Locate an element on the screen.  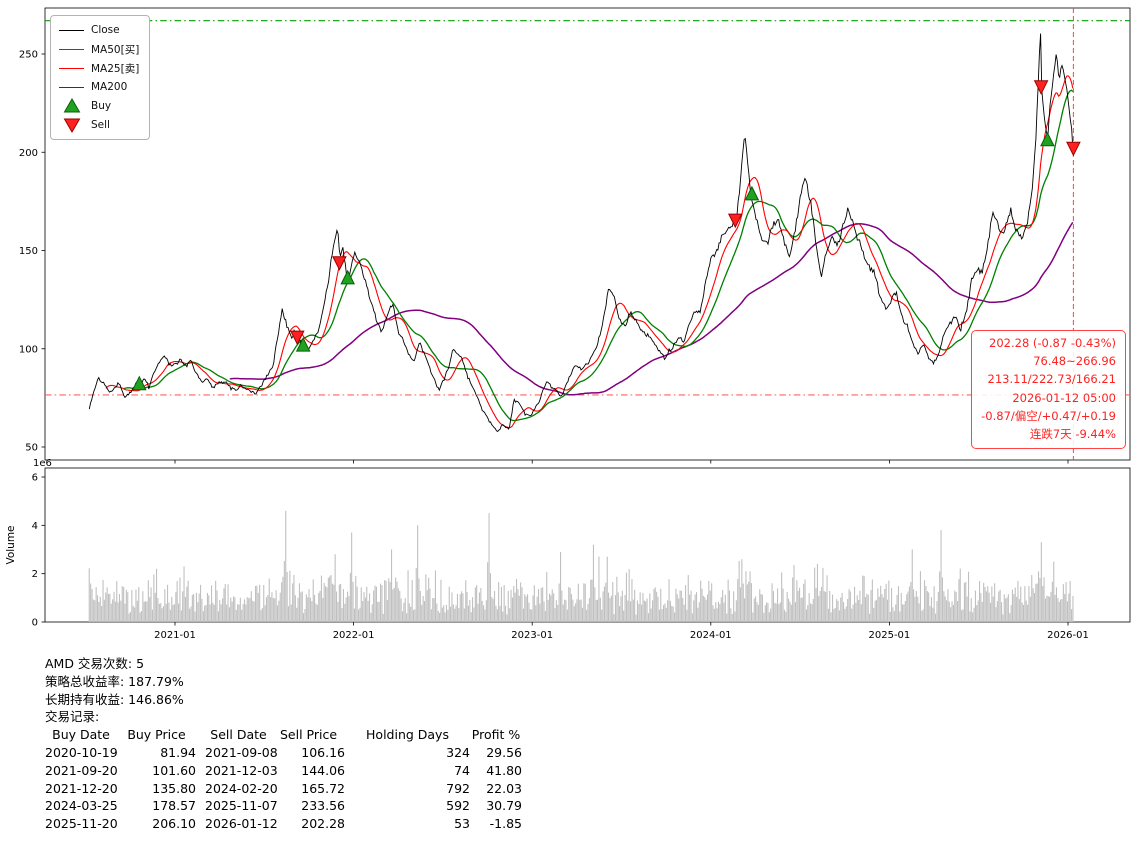
trades-cell: 2024-02-20 is located at coordinates (241, 788).